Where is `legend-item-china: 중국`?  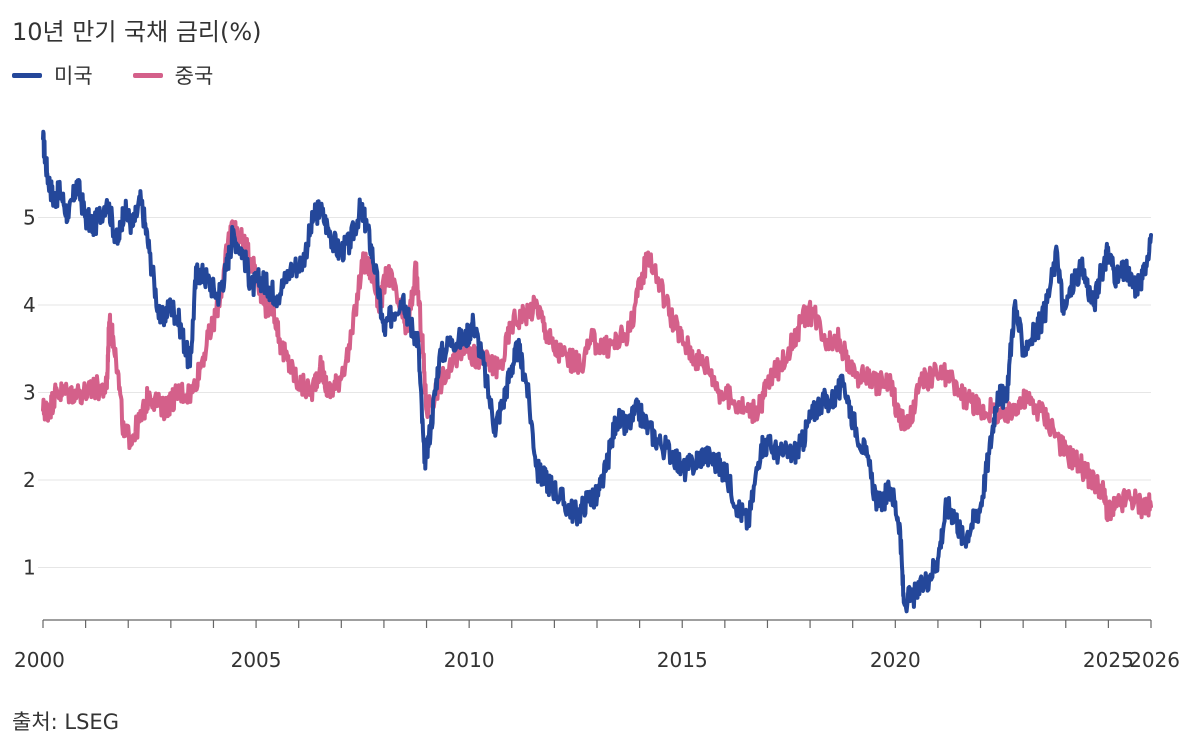
legend-item-china: 중국 is located at coordinates (173, 75).